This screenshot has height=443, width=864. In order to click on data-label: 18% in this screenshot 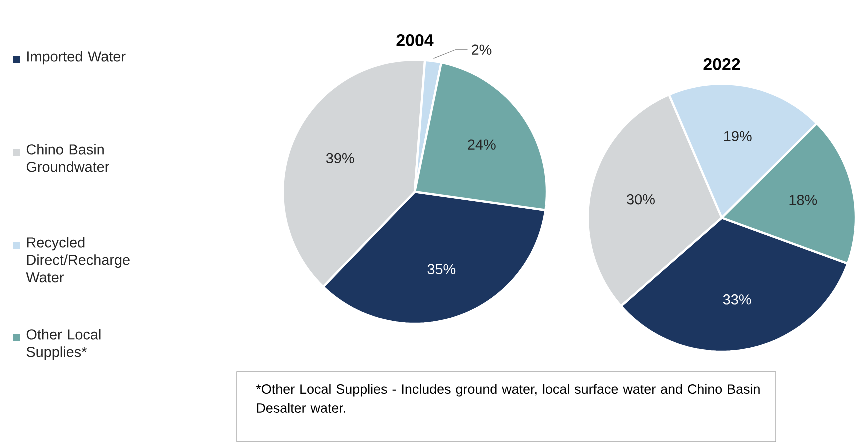, I will do `click(804, 200)`.